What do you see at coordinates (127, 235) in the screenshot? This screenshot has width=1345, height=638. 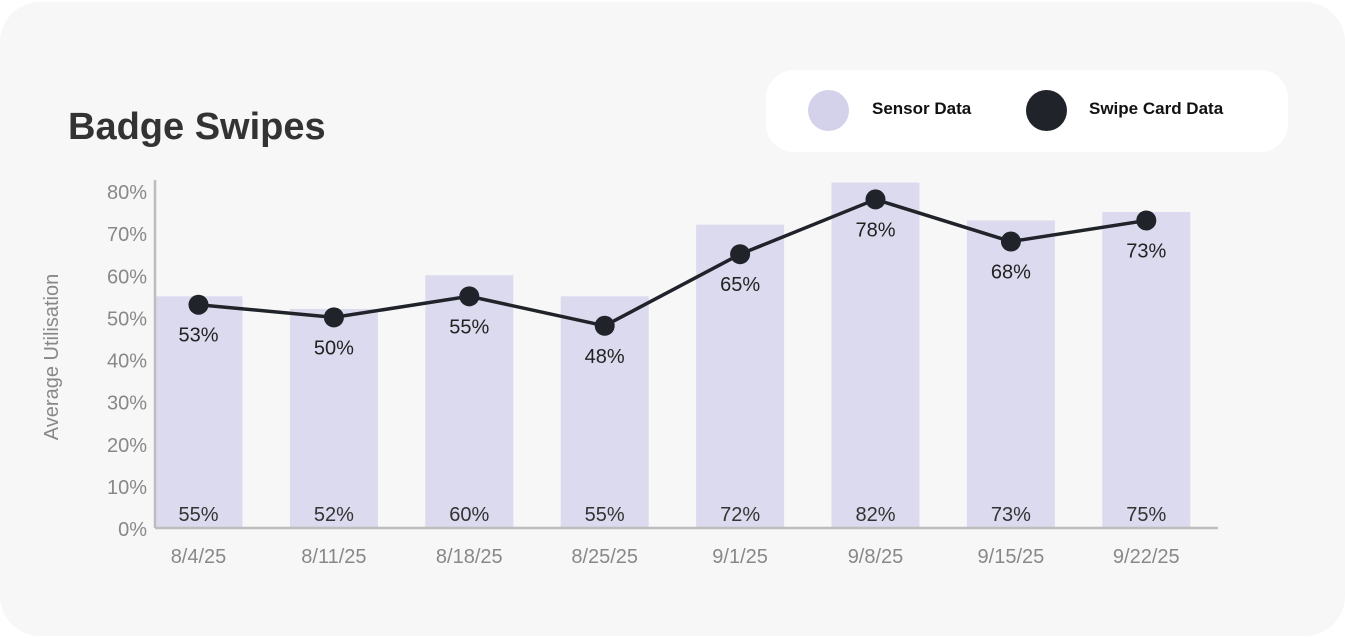 I see `y-tick-label: 70%` at bounding box center [127, 235].